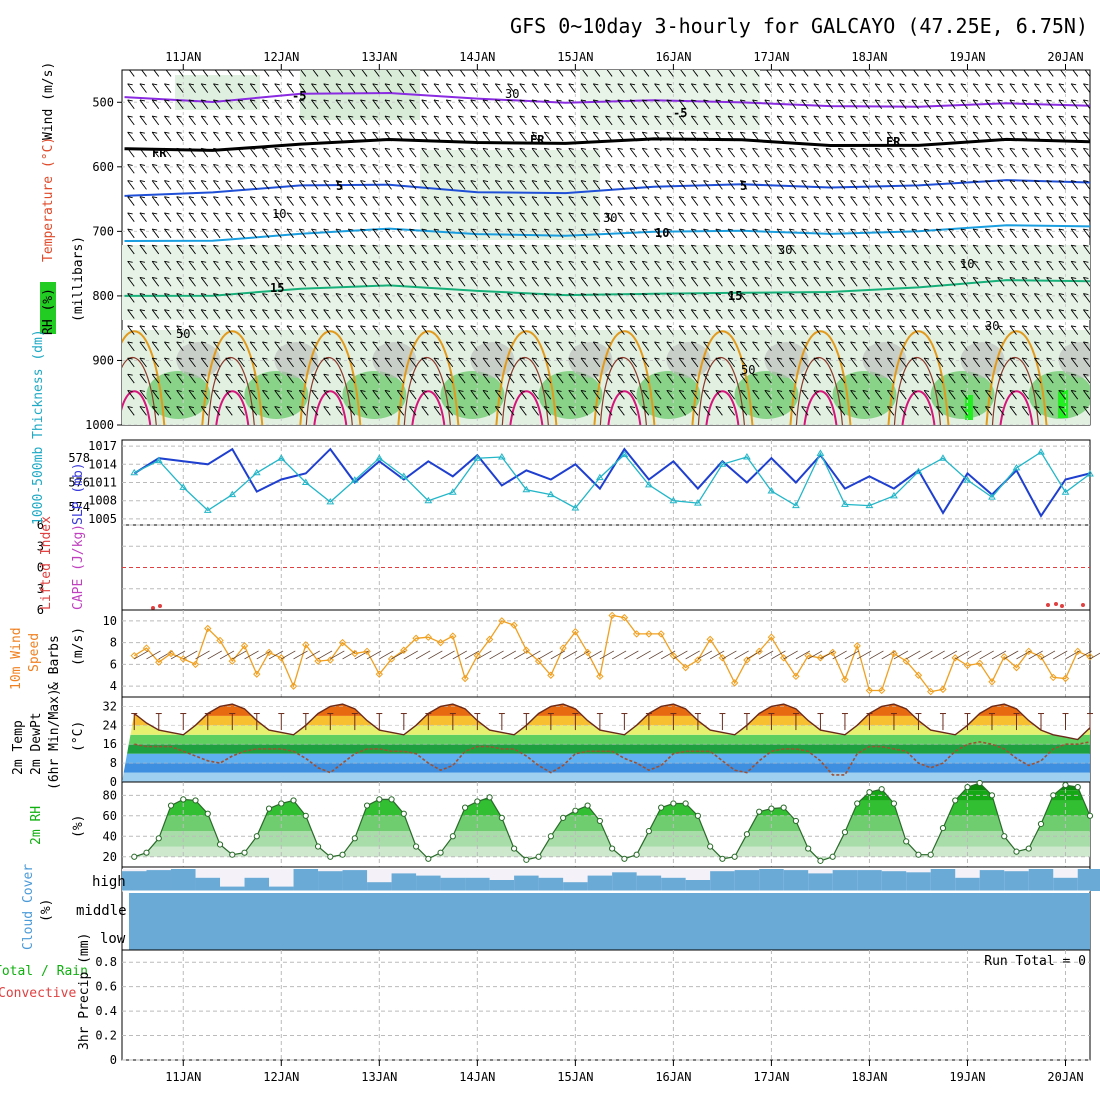 The height and width of the screenshot is (1100, 1100). Describe the element at coordinates (796, 821) in the screenshot. I see `rh-point` at that location.